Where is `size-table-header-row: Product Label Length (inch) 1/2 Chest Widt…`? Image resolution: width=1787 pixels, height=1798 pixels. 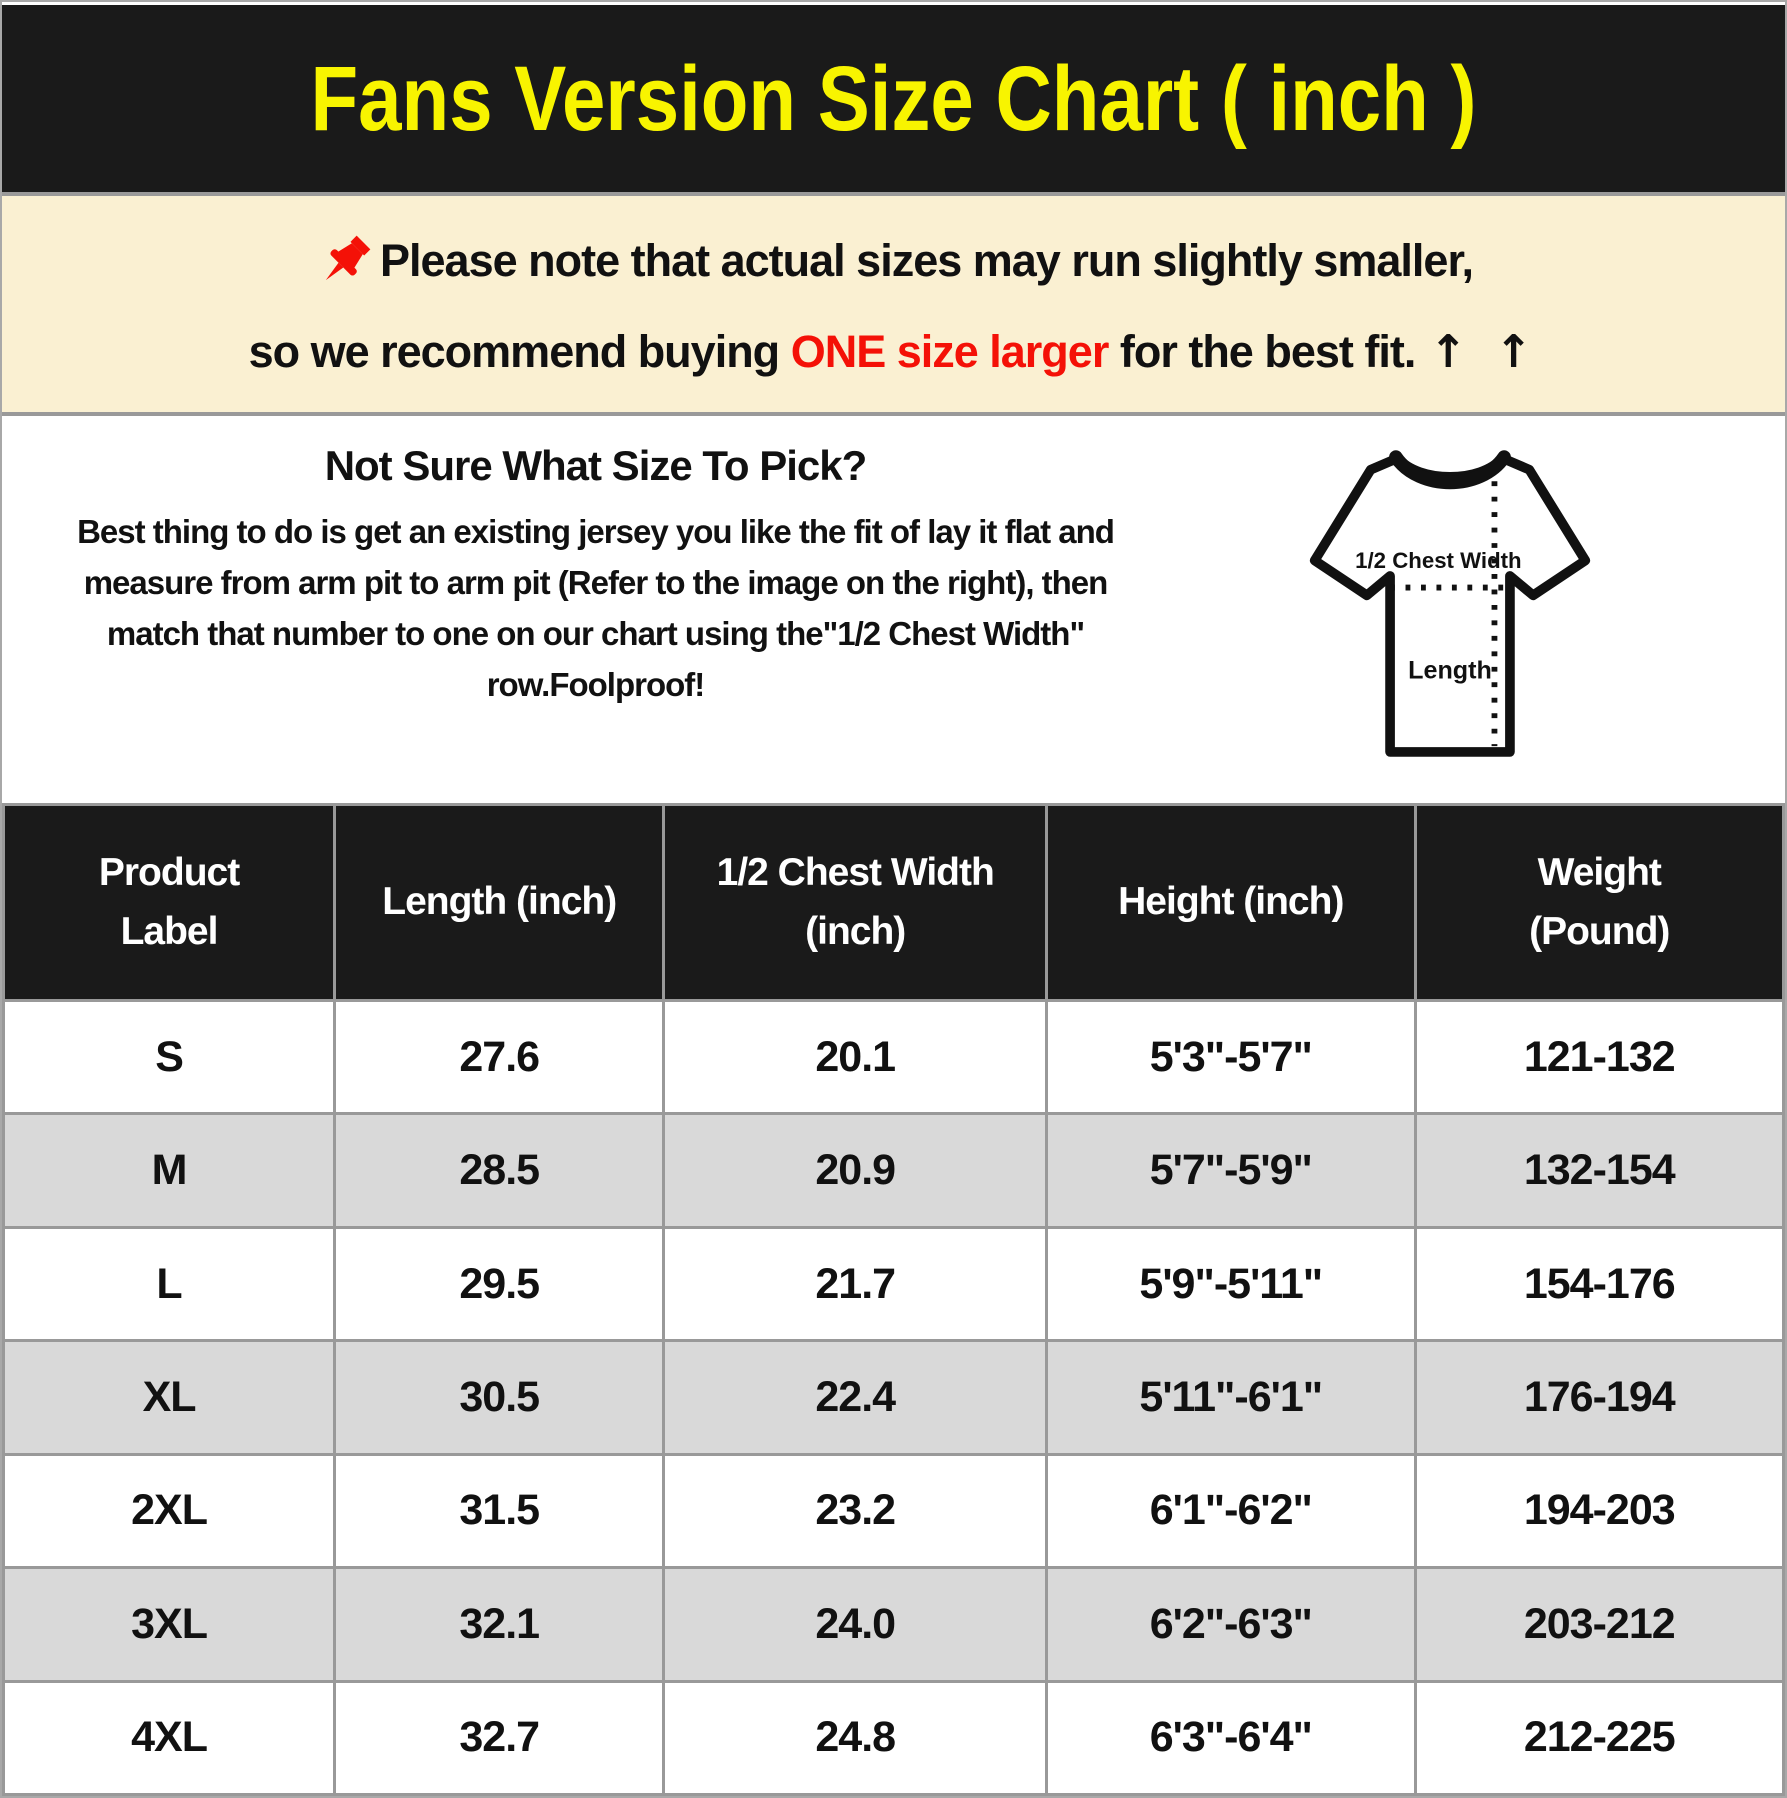
size-table-header-row: Product Label Length (inch) 1/2 Chest Widt… is located at coordinates (893, 902).